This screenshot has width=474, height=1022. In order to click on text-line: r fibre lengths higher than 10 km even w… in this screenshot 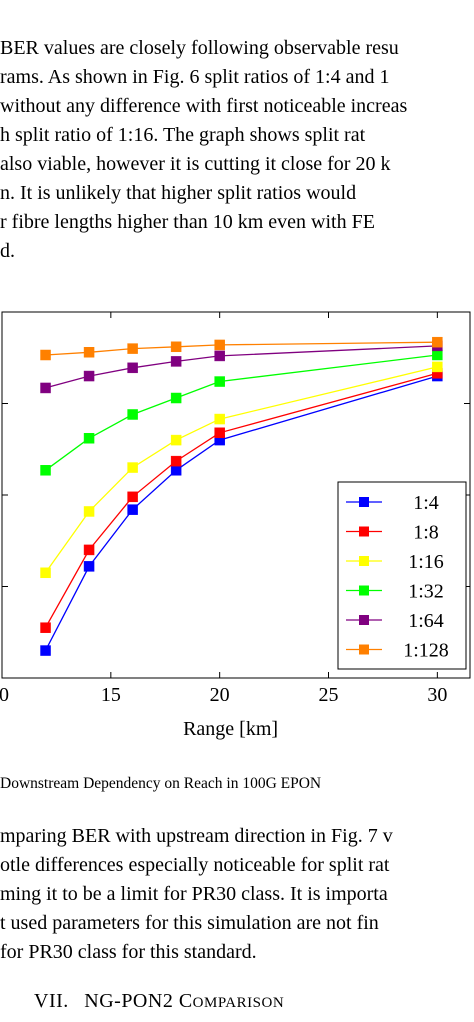, I will do `click(187, 222)`.